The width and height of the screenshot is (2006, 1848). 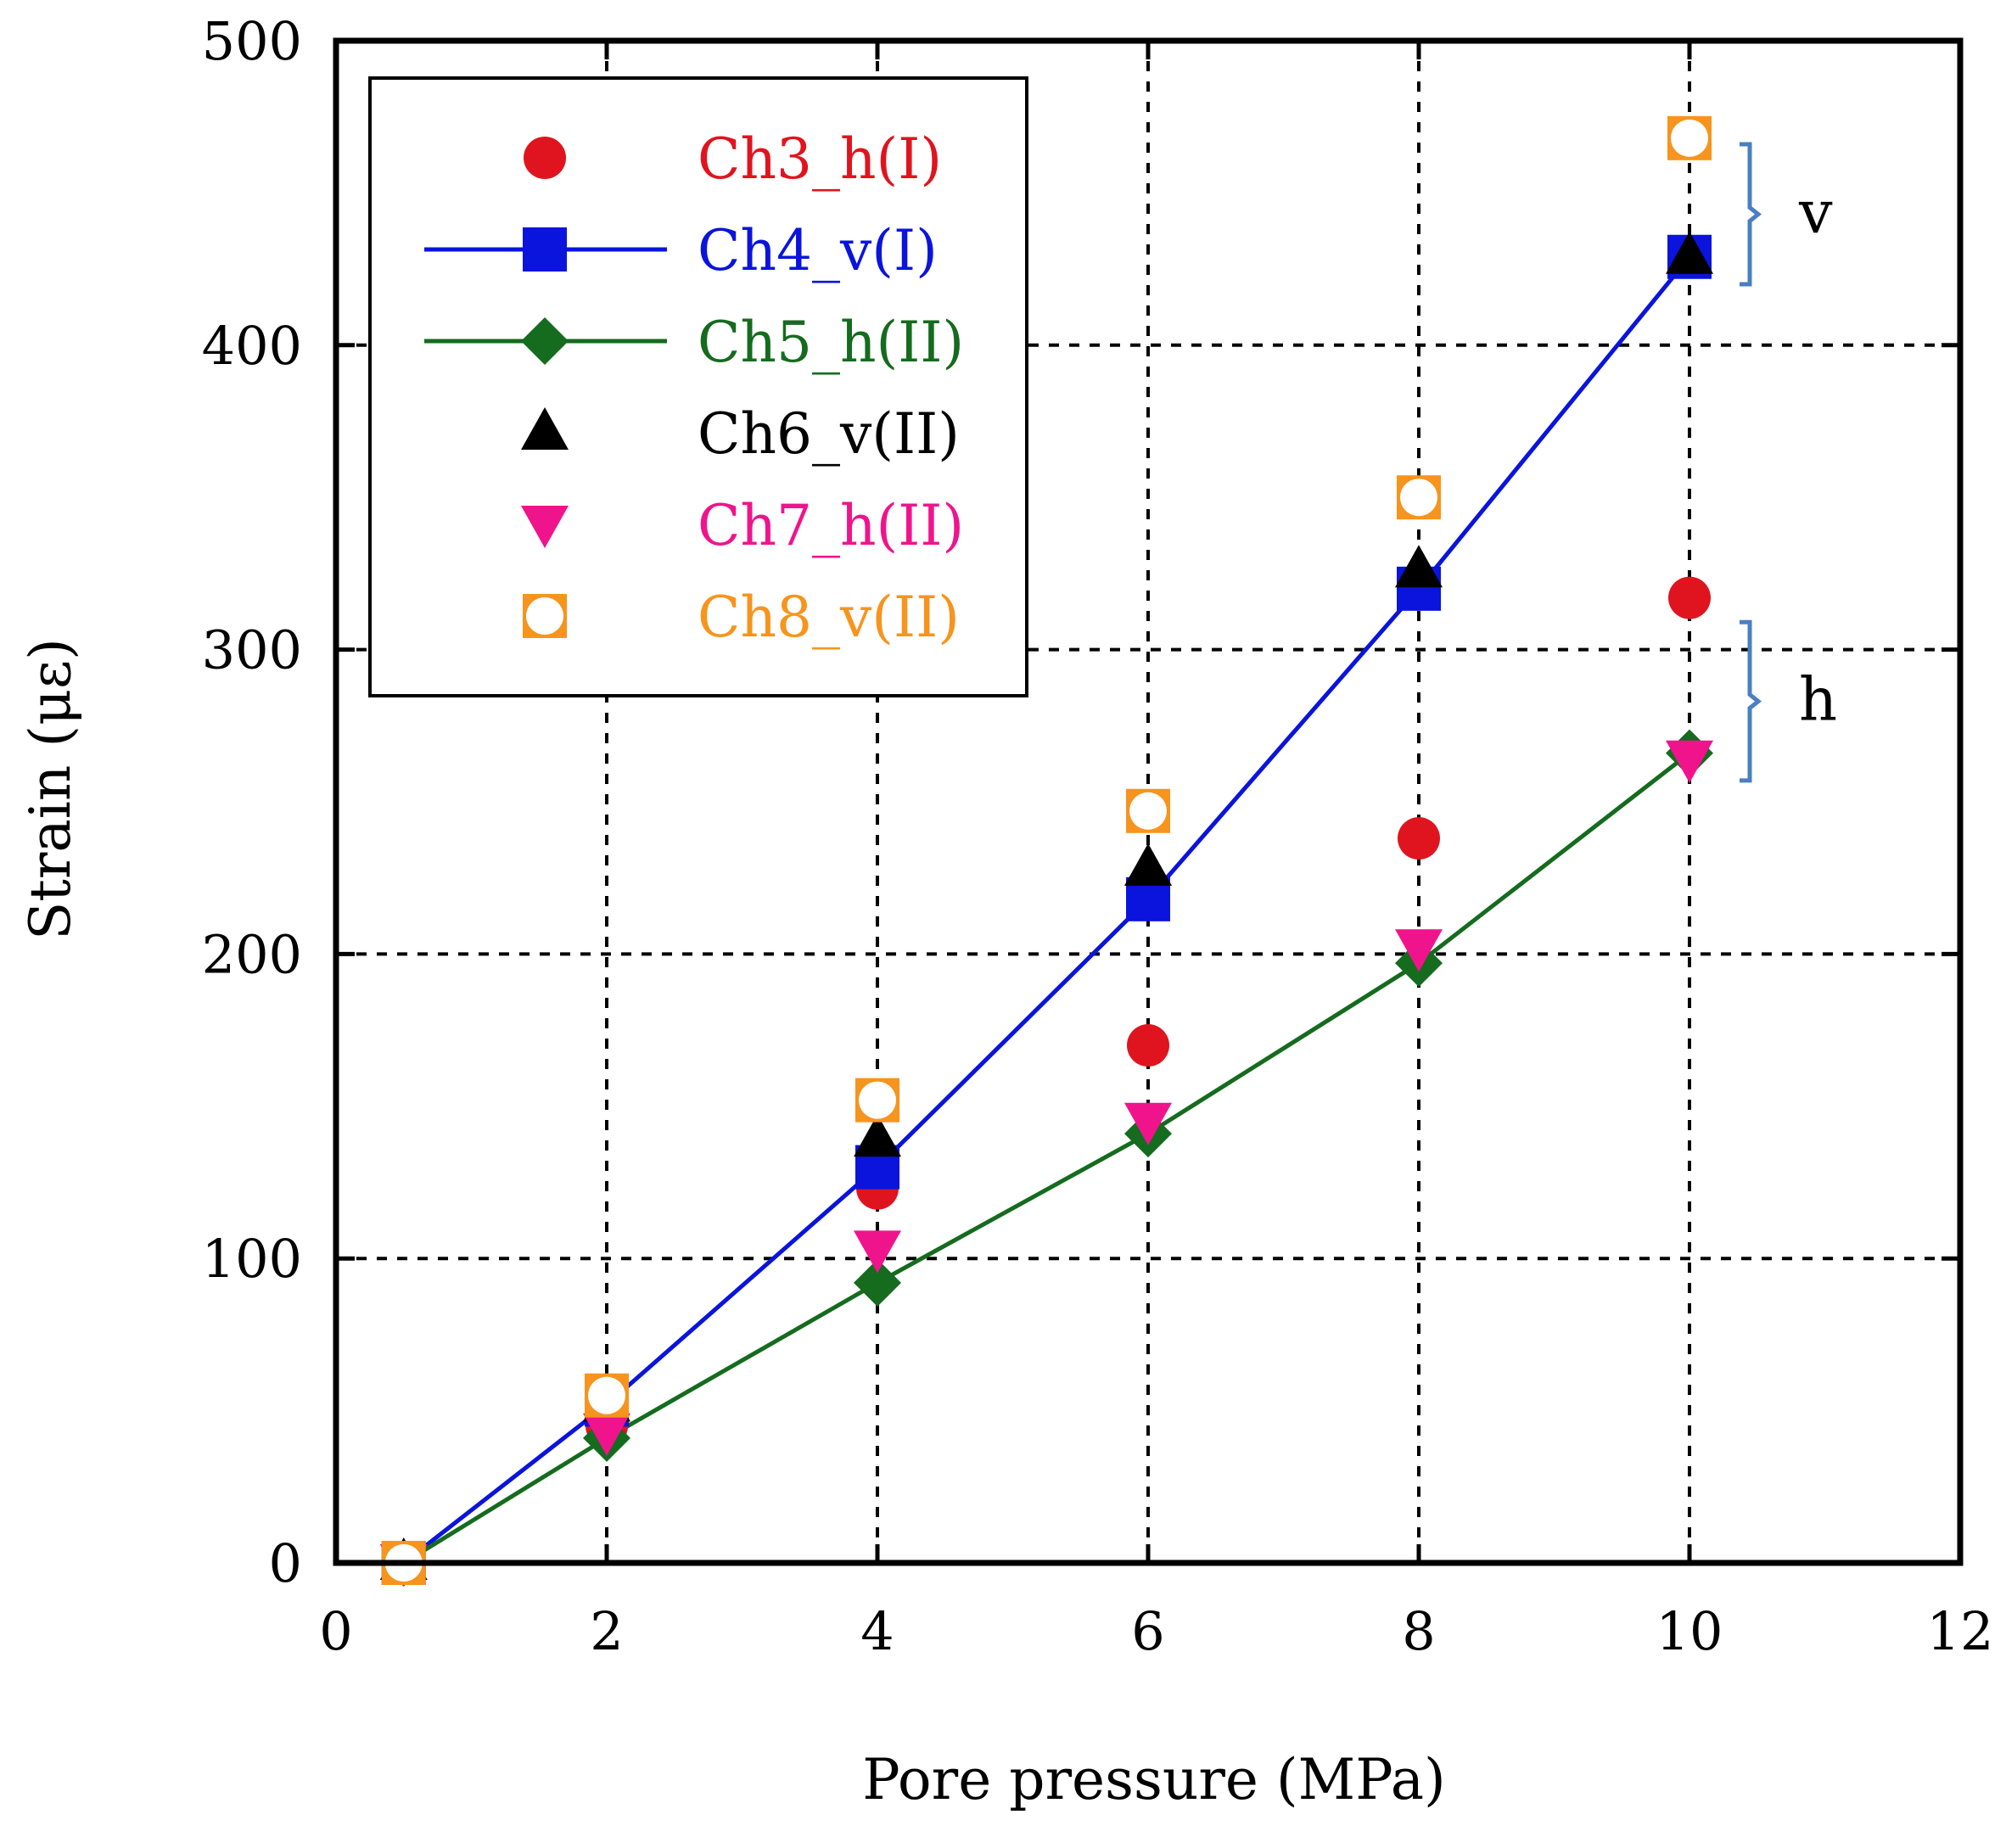 What do you see at coordinates (252, 1259) in the screenshot?
I see `y-tick-label: 100` at bounding box center [252, 1259].